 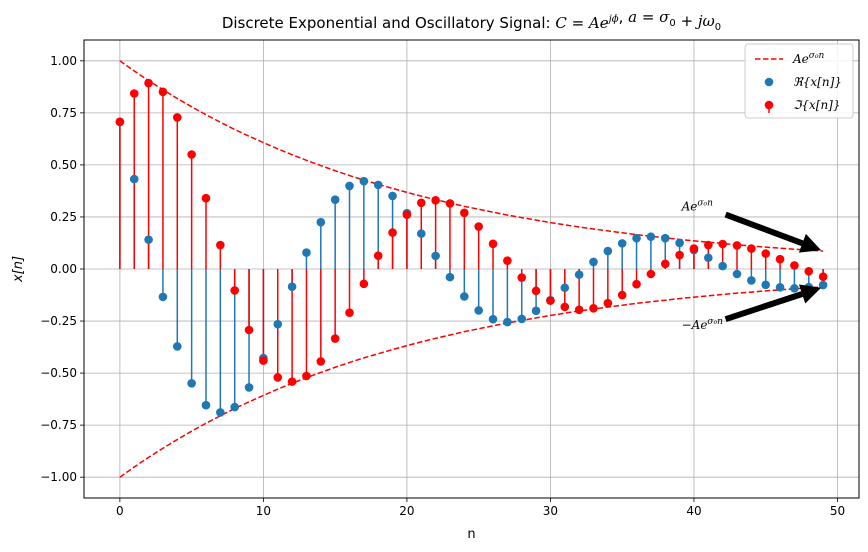 I want to click on x-ticks: 0 10 20 30 40 50, so click(x=480, y=508).